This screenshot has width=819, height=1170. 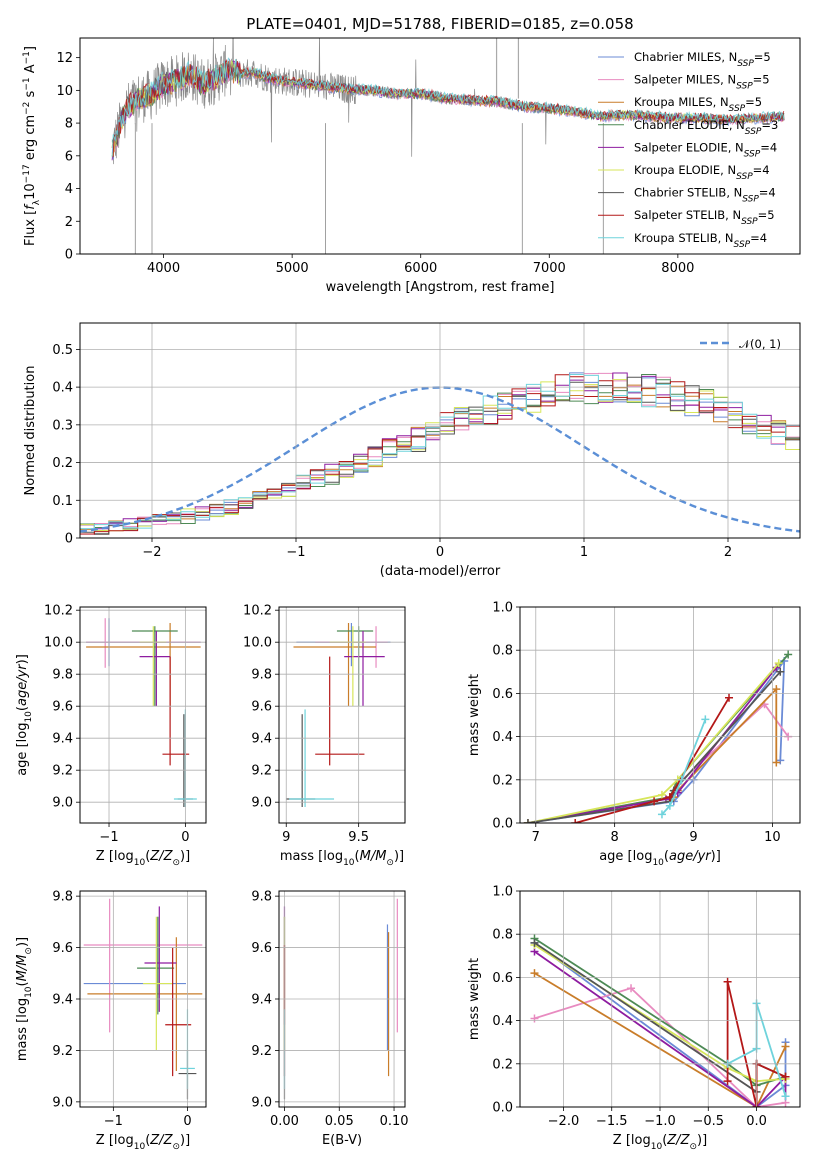 I want to click on y-tick-label: 0.4, so click(x=502, y=1021).